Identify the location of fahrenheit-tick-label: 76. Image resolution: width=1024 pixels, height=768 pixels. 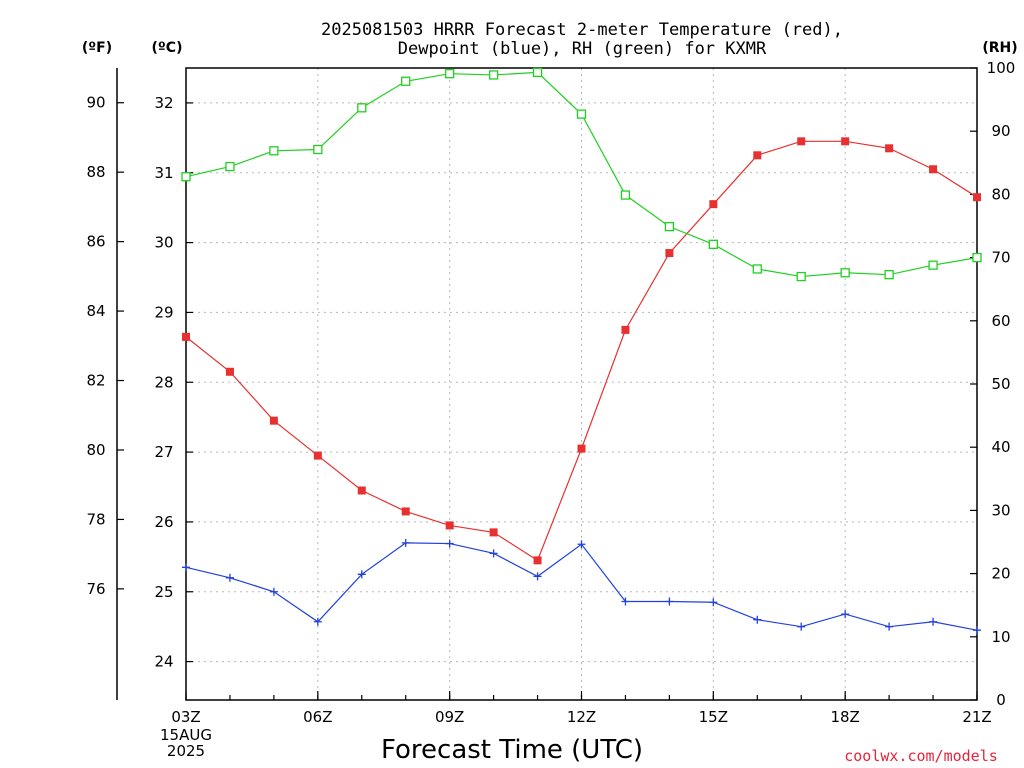
(95, 589).